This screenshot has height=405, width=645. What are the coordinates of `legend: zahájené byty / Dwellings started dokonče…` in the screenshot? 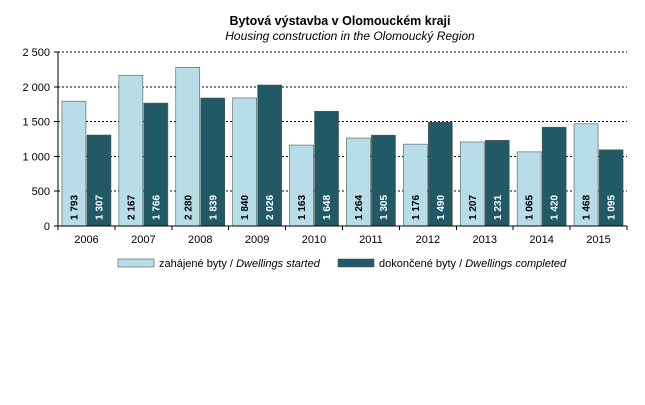 It's located at (342, 264).